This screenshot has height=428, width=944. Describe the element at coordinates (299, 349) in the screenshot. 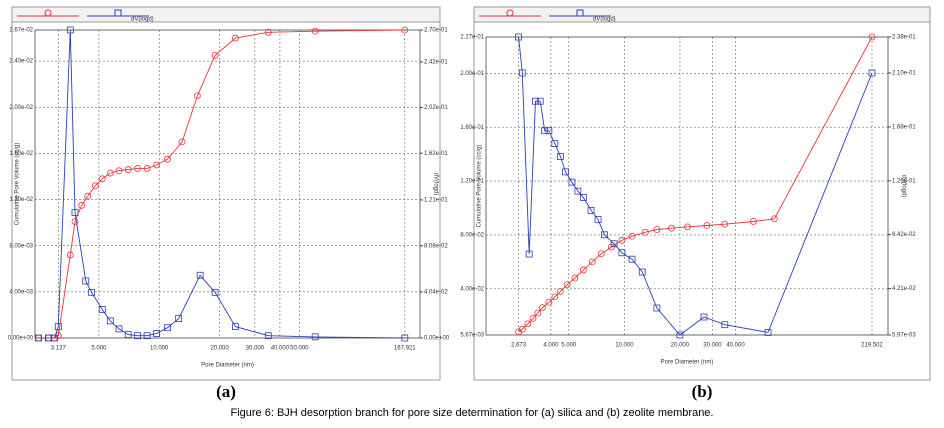

I see `x-tick-label: 50.000` at that location.